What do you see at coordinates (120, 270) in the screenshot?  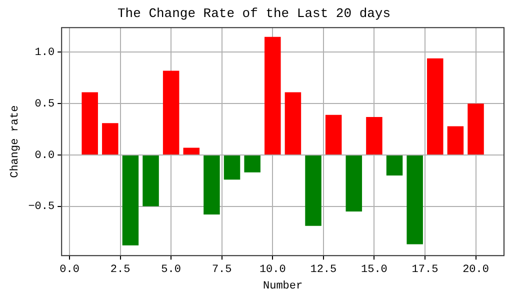 I see `x-tick-label: 2.5` at bounding box center [120, 270].